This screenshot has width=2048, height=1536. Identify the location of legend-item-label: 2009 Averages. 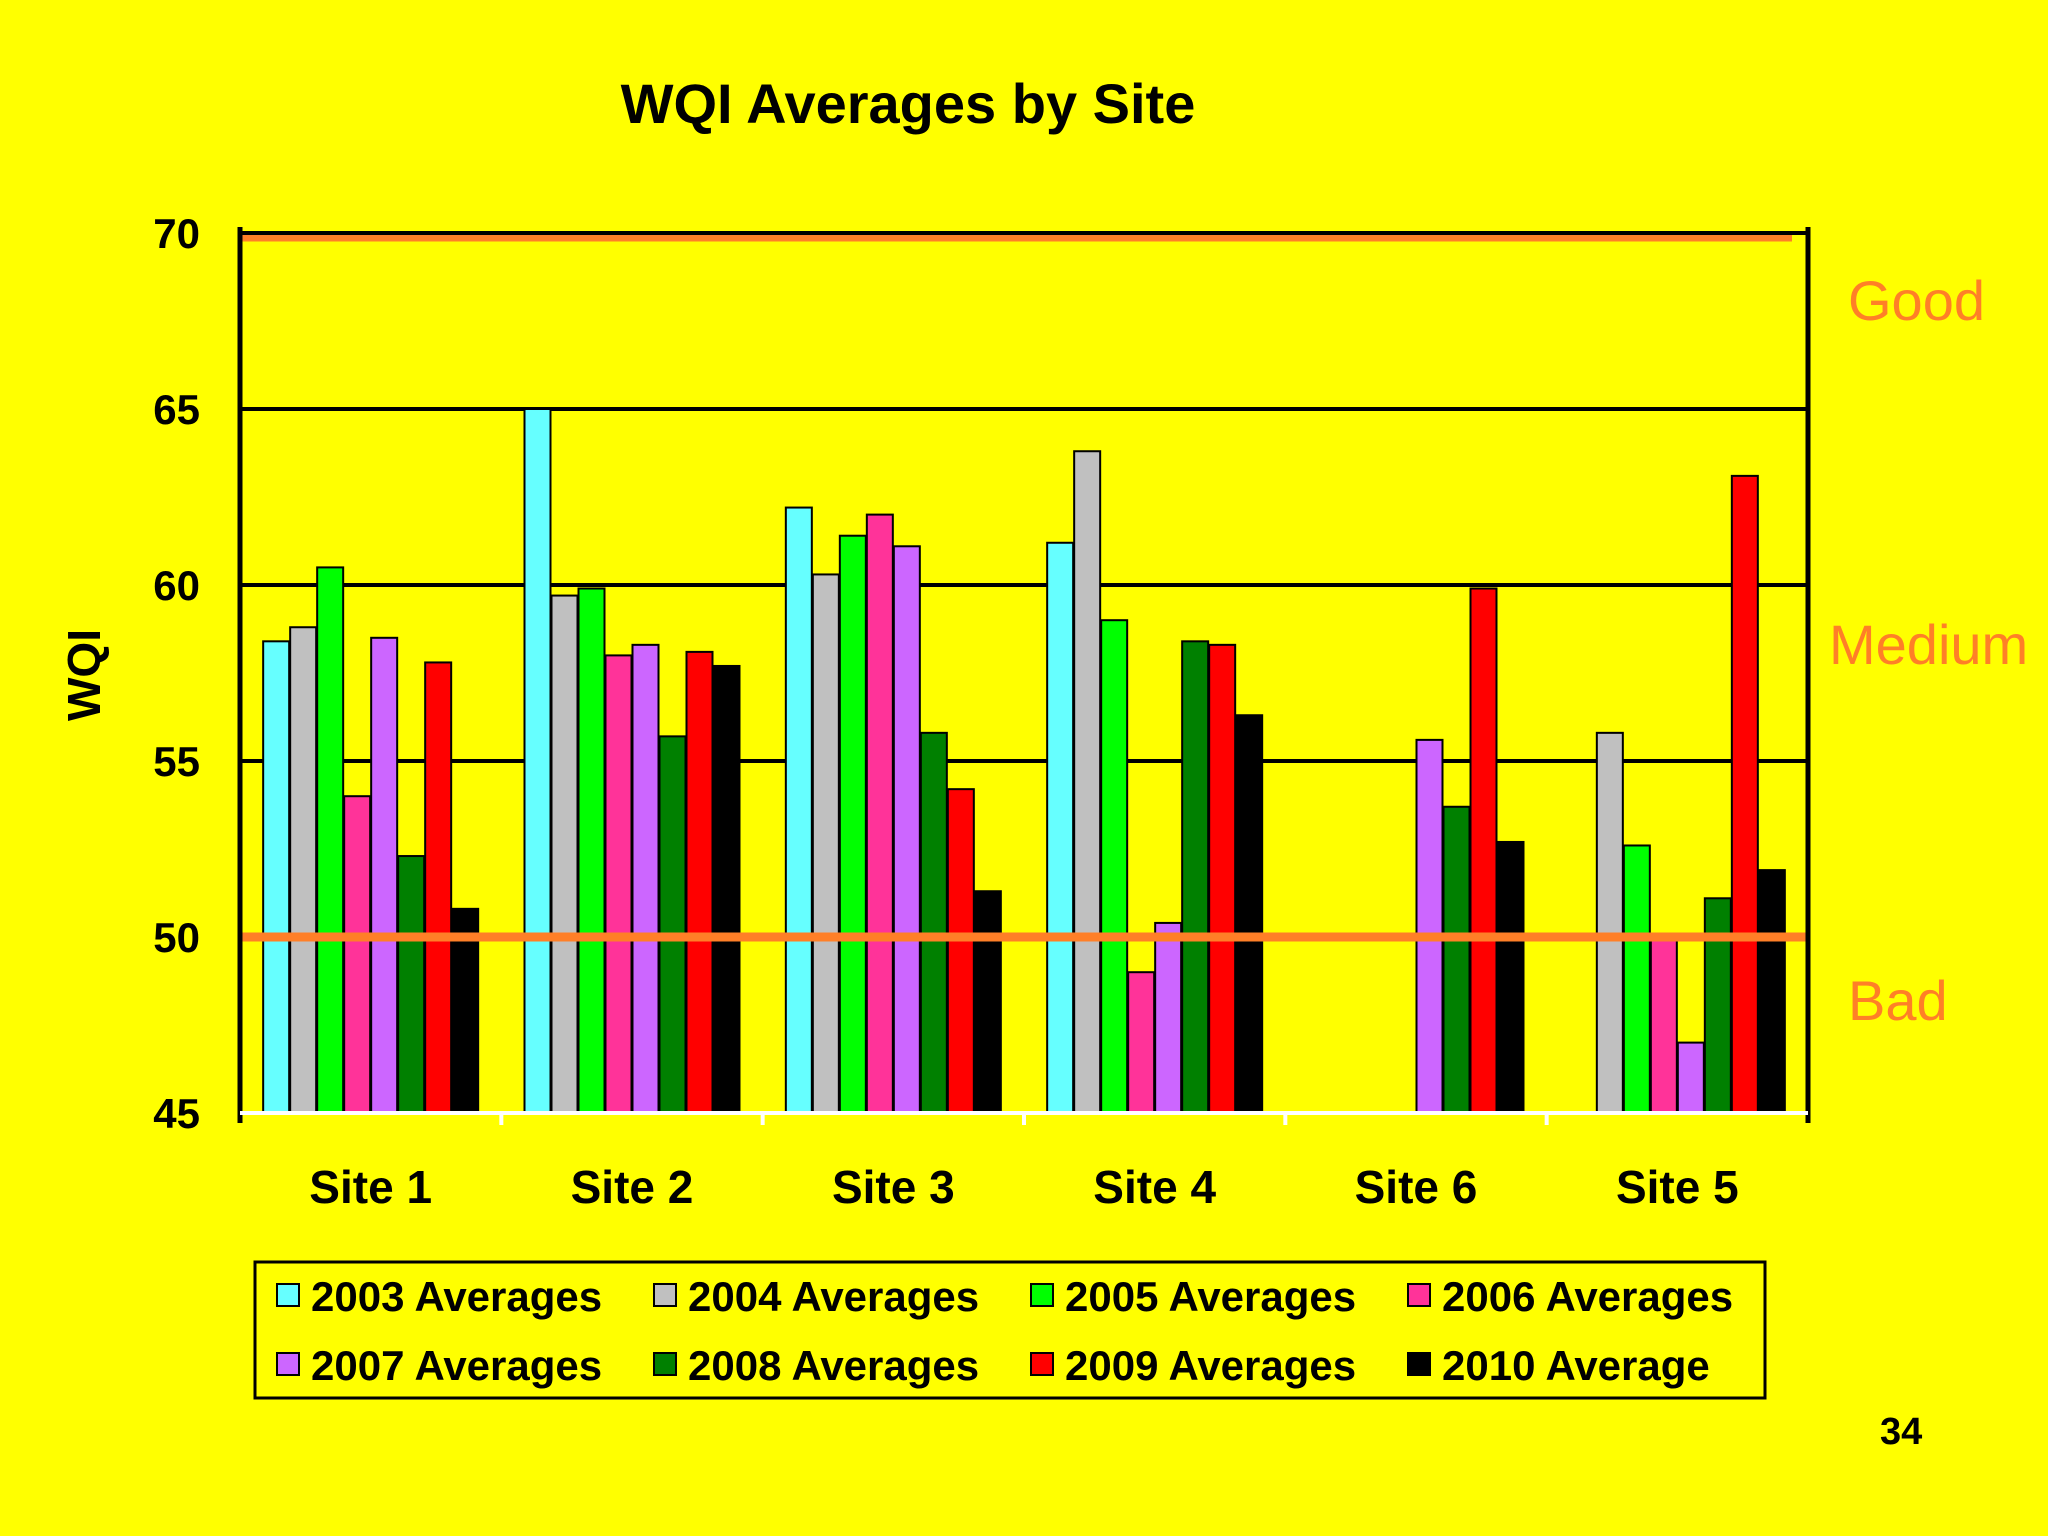
(1210, 1365).